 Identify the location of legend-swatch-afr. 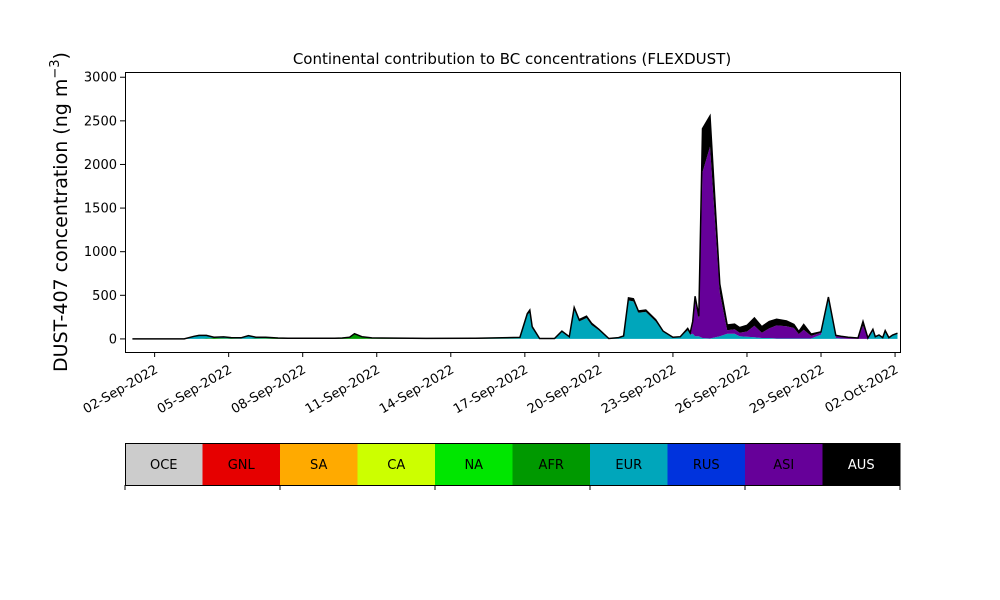
(551, 464).